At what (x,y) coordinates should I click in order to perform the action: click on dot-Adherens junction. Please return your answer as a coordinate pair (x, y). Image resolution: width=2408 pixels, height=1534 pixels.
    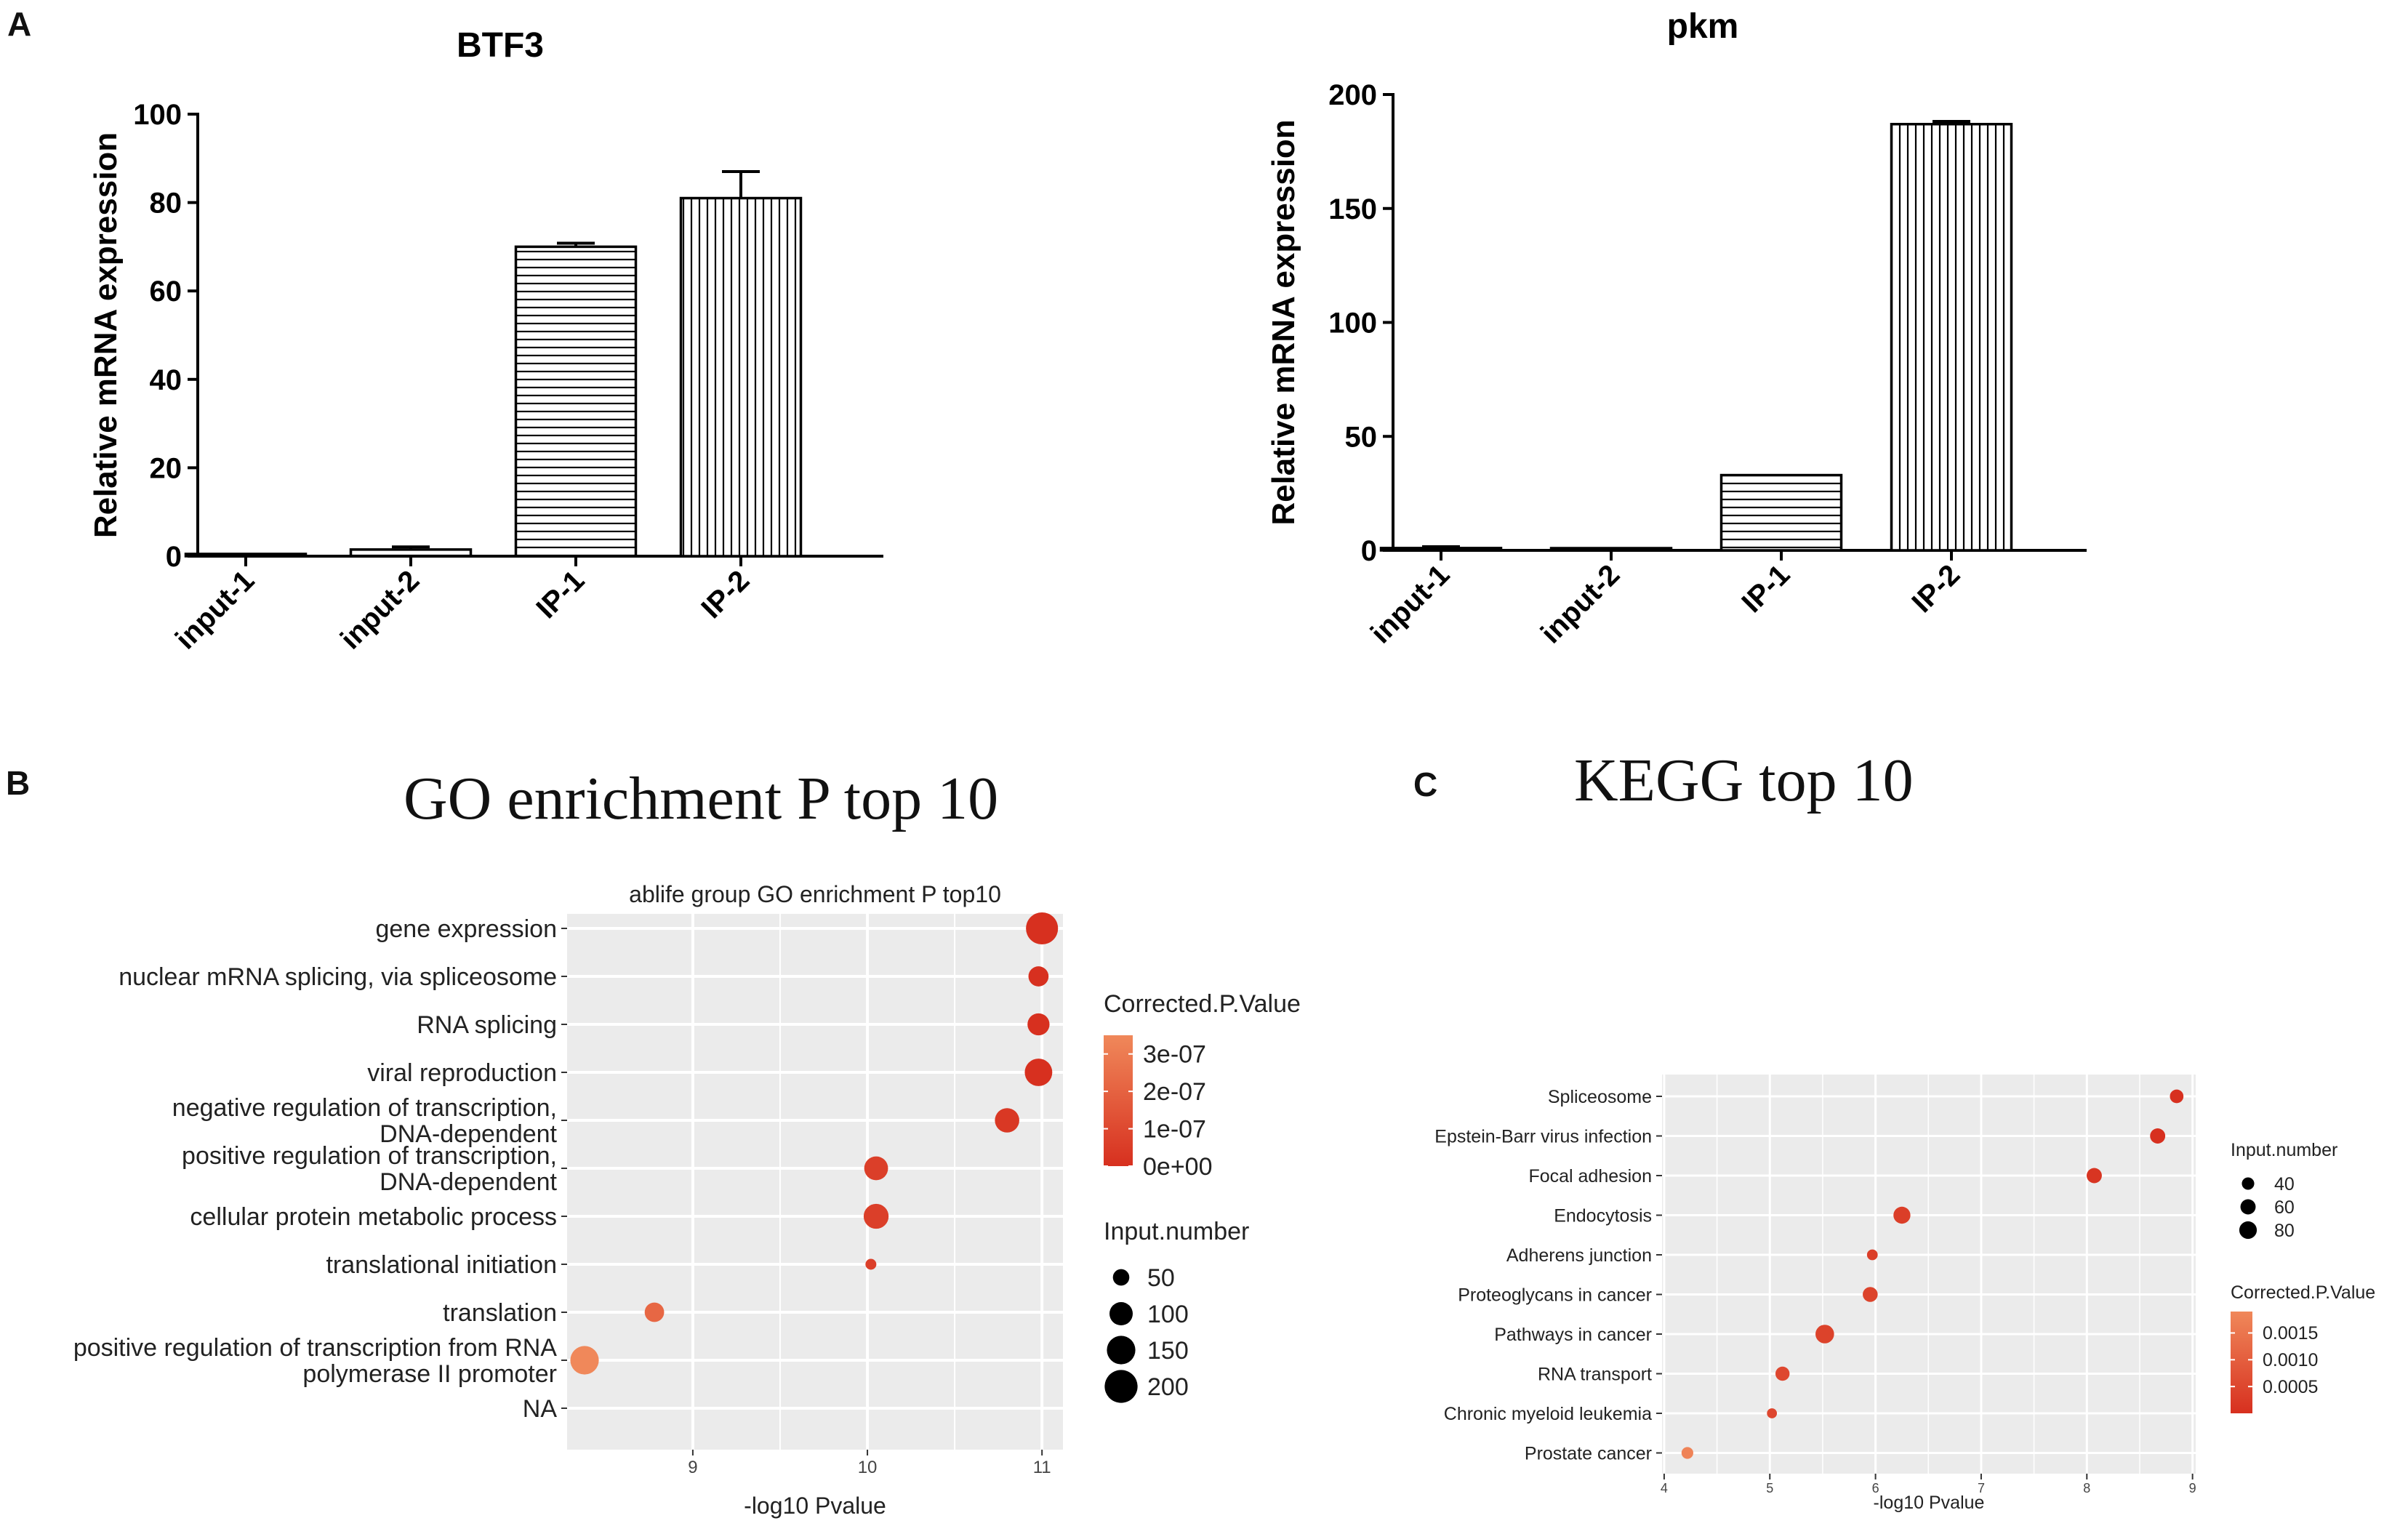
    Looking at the image, I should click on (1872, 1255).